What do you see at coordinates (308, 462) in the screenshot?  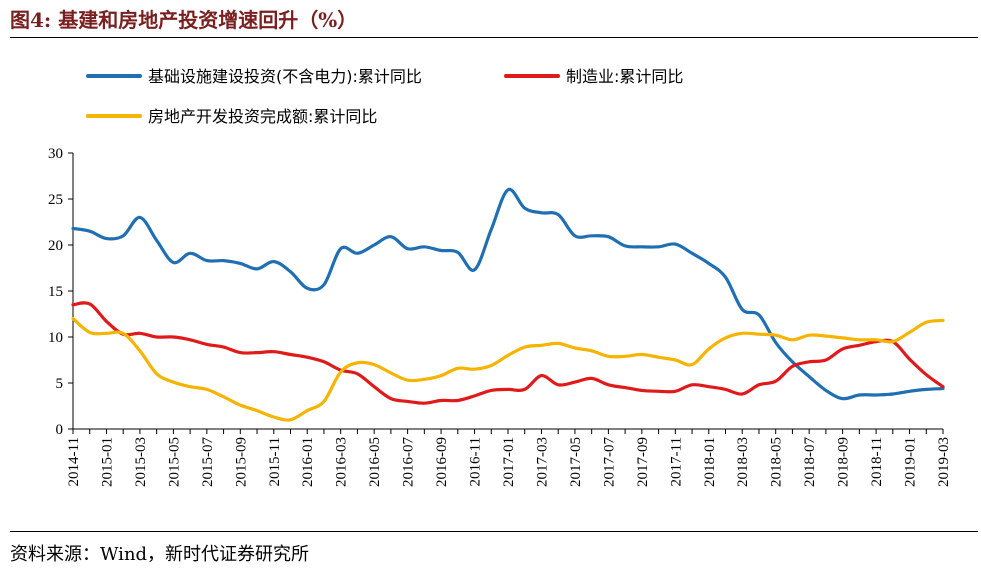 I see `x-tick-label: 2016-01` at bounding box center [308, 462].